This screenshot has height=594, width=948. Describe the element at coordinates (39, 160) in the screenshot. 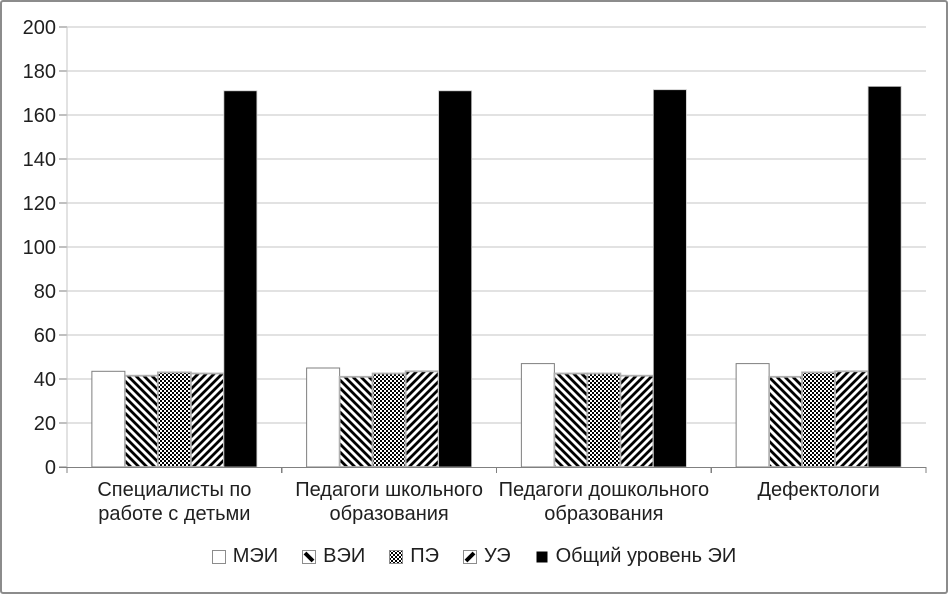

I see `y-axis-tick-label: 140` at that location.